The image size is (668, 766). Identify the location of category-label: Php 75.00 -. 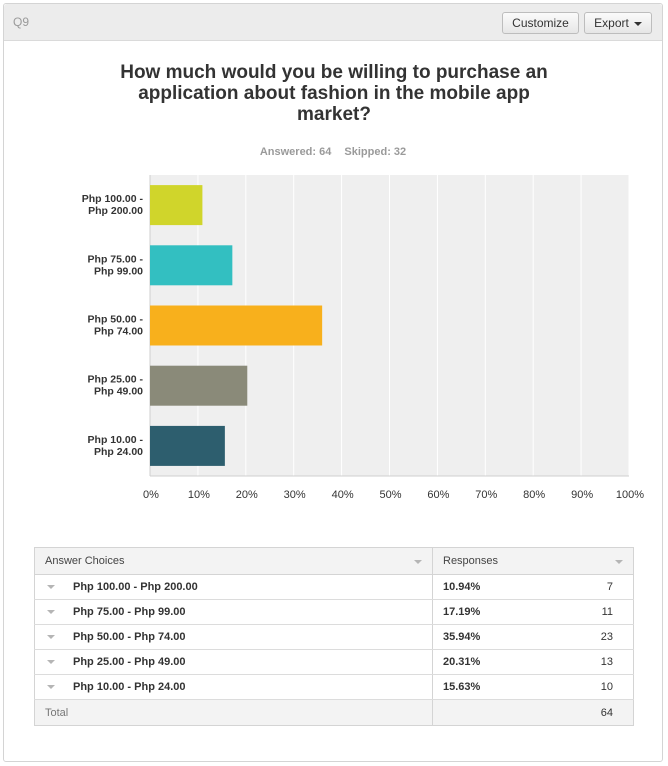
(116, 259).